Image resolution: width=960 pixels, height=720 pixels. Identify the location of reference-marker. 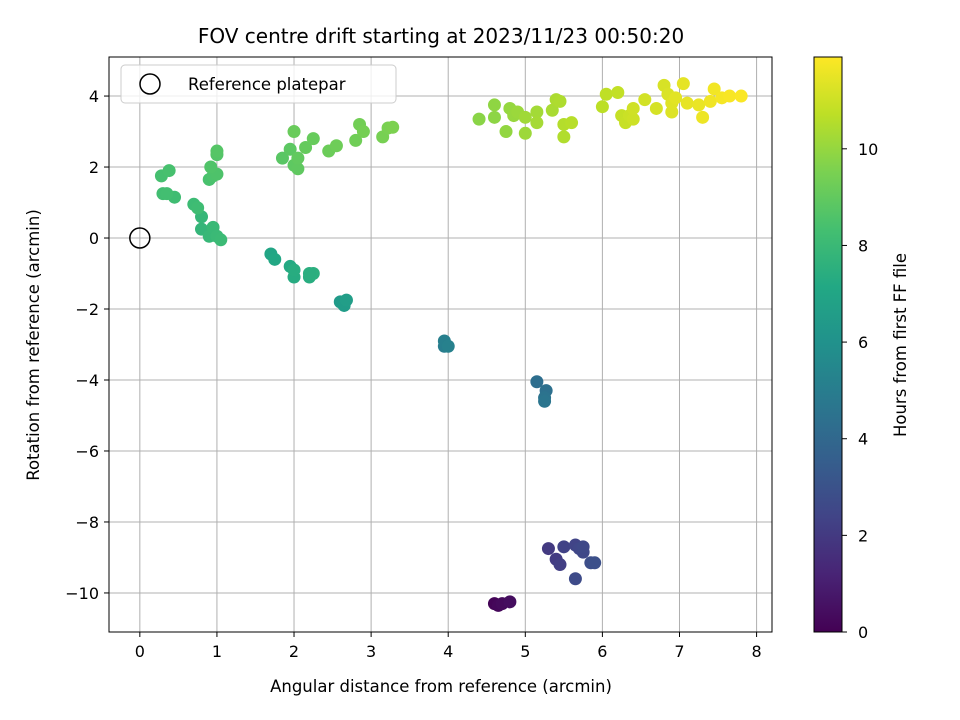
(140, 238).